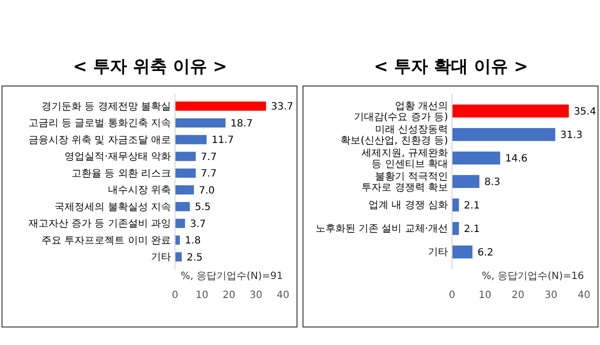  What do you see at coordinates (401, 112) in the screenshot?
I see `y-tick-label: 업황 개선의 기대감(수요 증가 등)` at bounding box center [401, 112].